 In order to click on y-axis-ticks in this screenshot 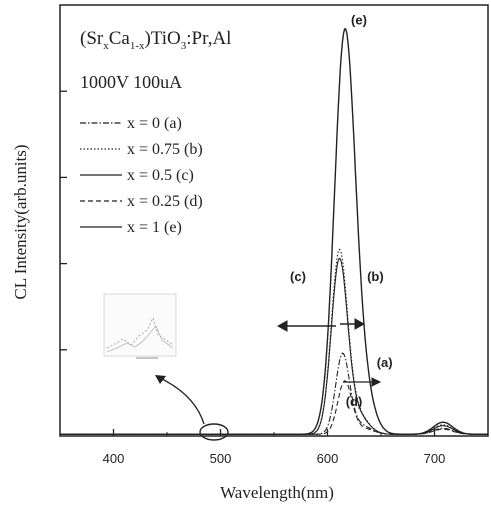, I will do `click(63, 220)`.